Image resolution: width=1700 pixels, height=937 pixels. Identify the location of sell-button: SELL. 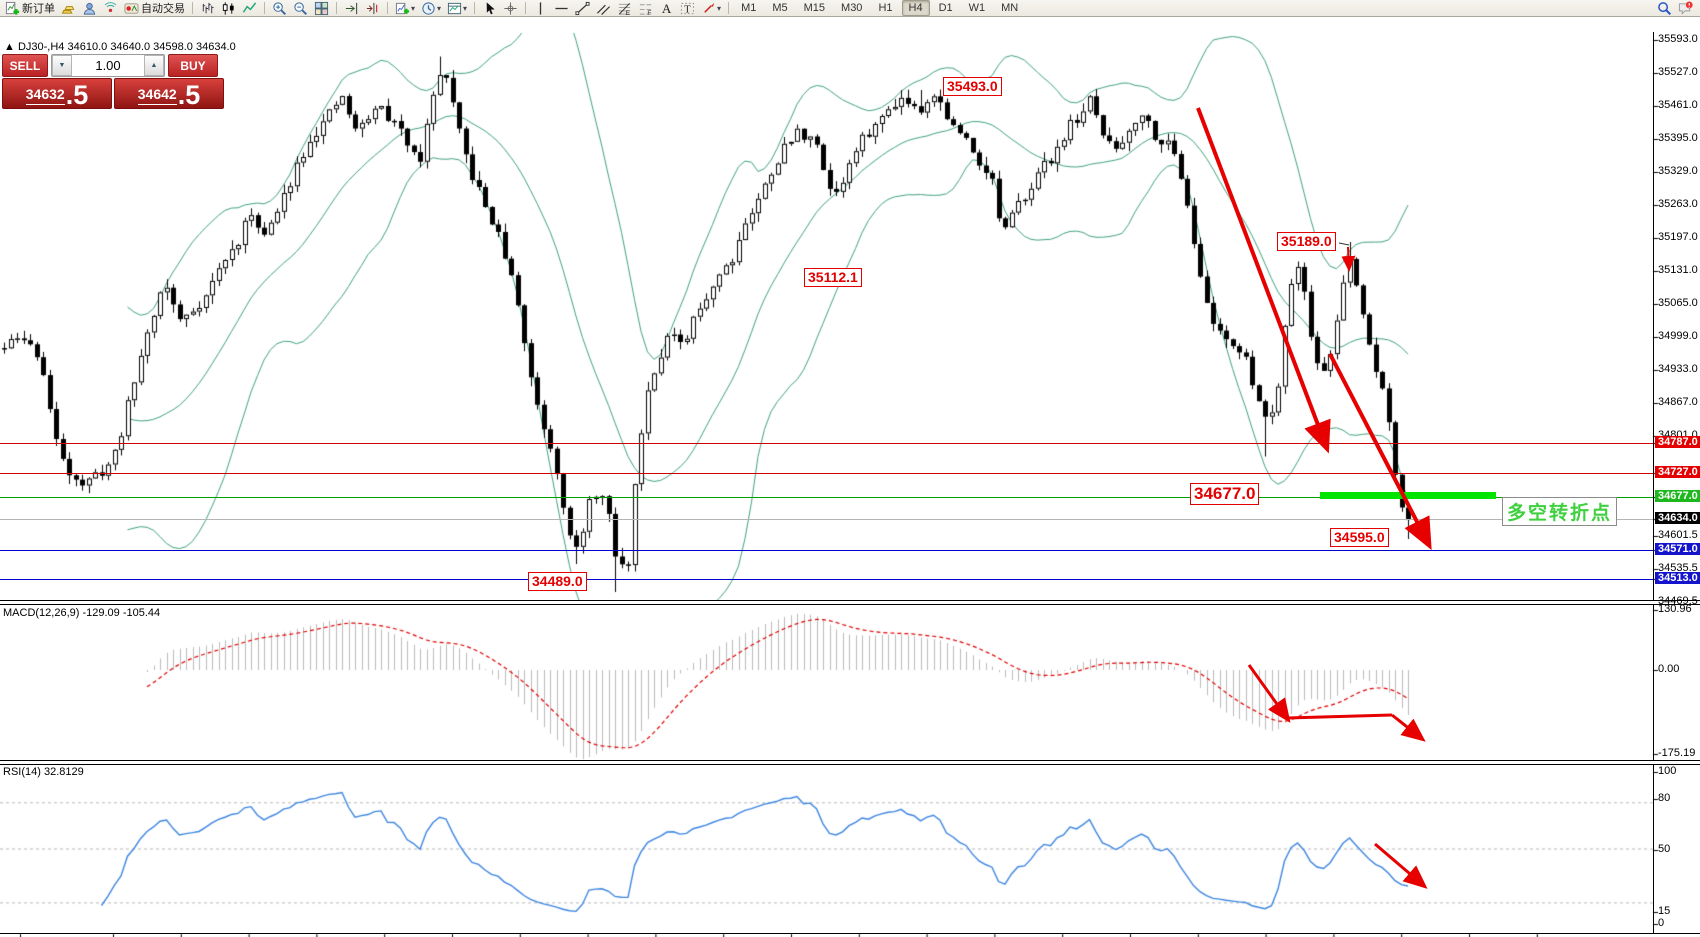
(25, 65).